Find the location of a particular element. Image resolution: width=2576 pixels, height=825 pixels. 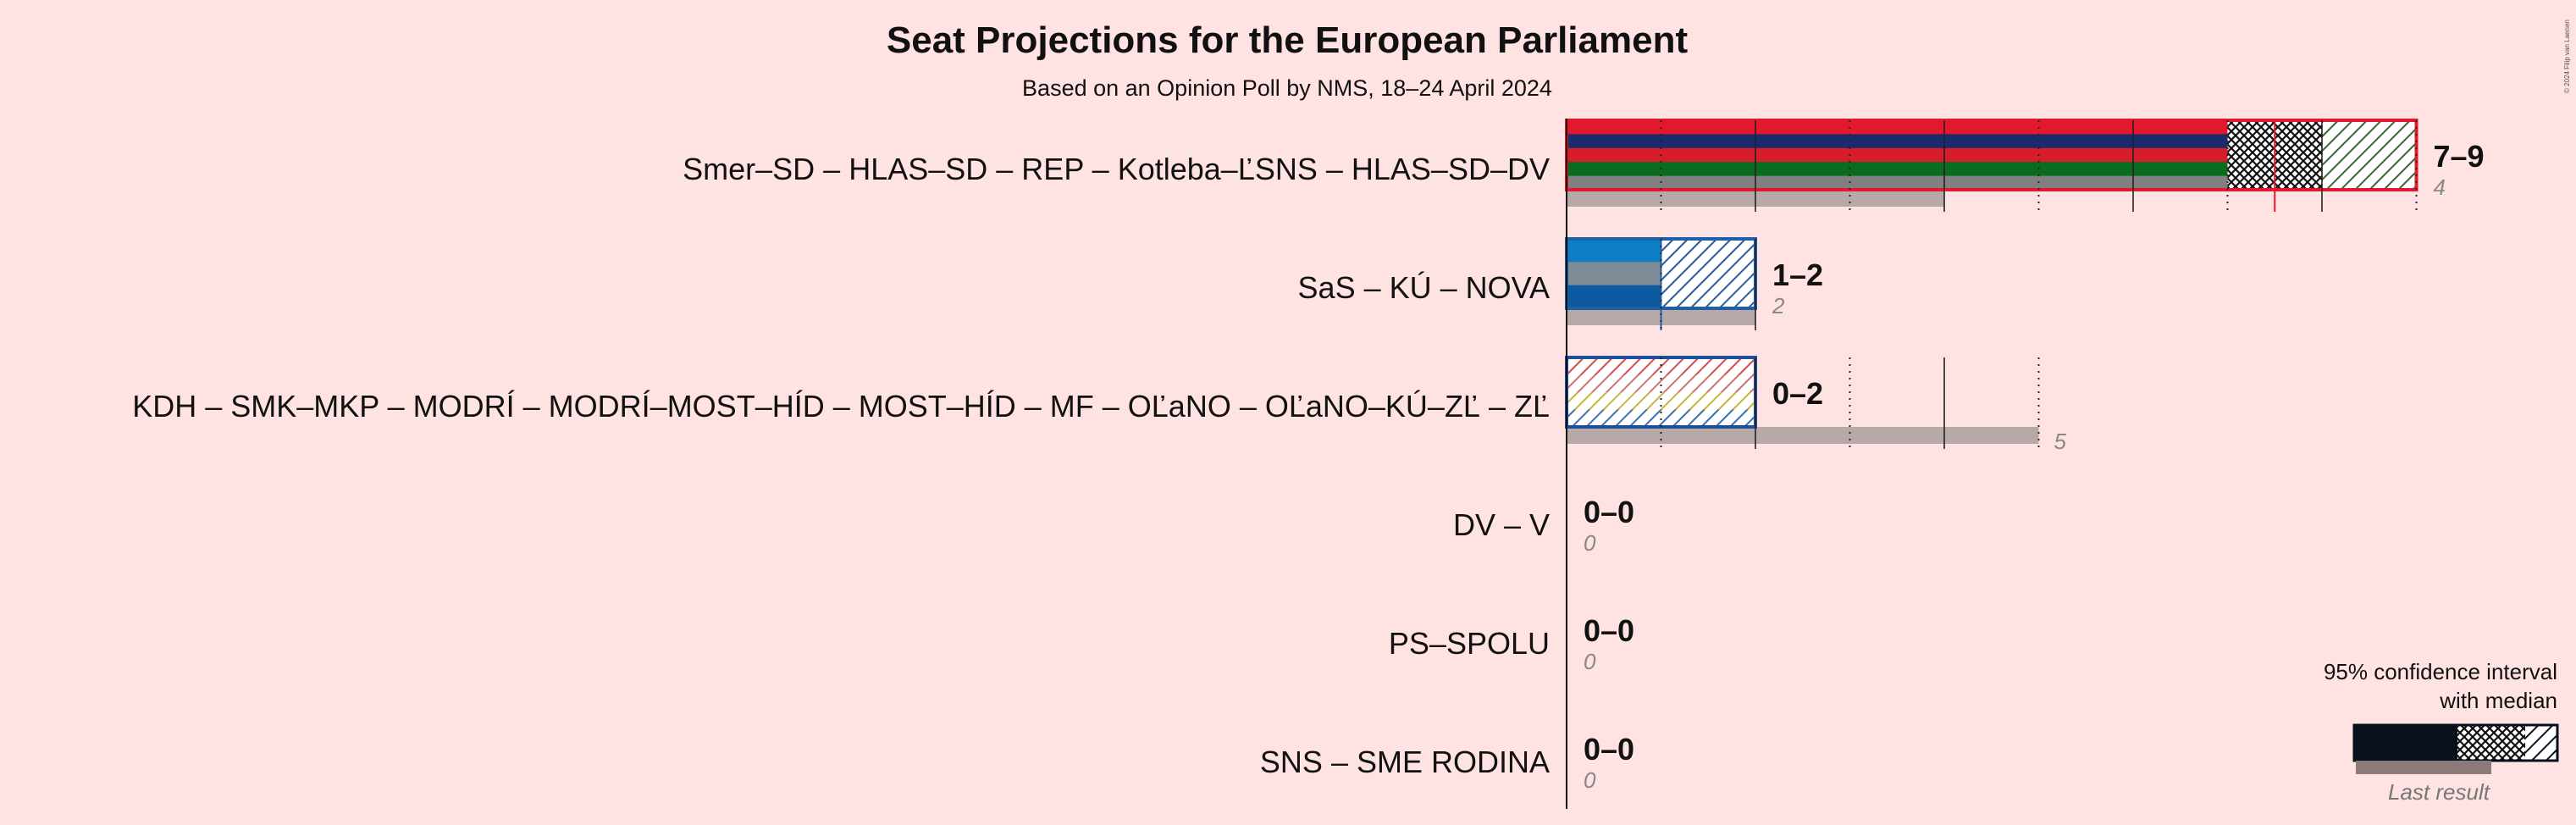

party-label: SaS – KÚ – NOVA is located at coordinates (1424, 287).